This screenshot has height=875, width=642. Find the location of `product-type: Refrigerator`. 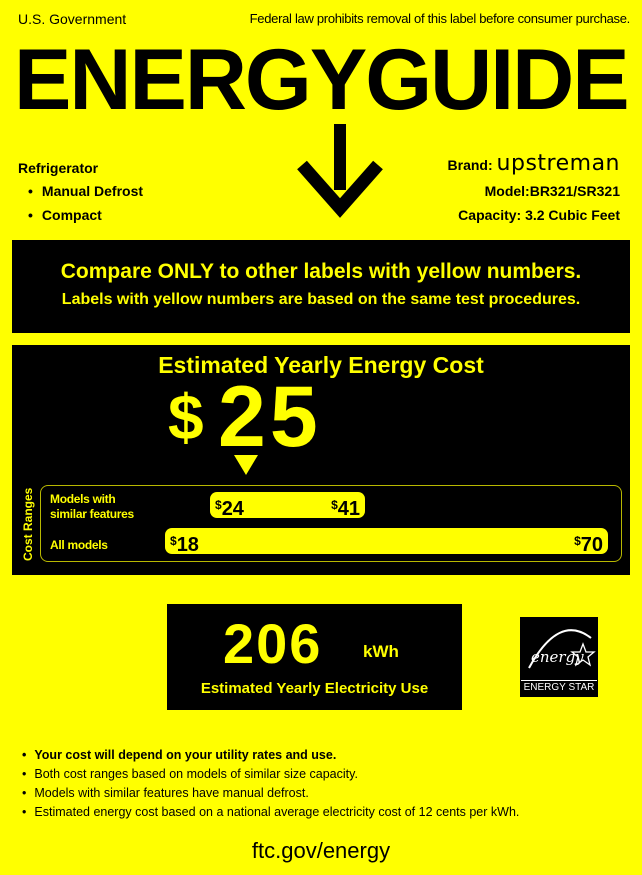

product-type: Refrigerator is located at coordinates (58, 168).